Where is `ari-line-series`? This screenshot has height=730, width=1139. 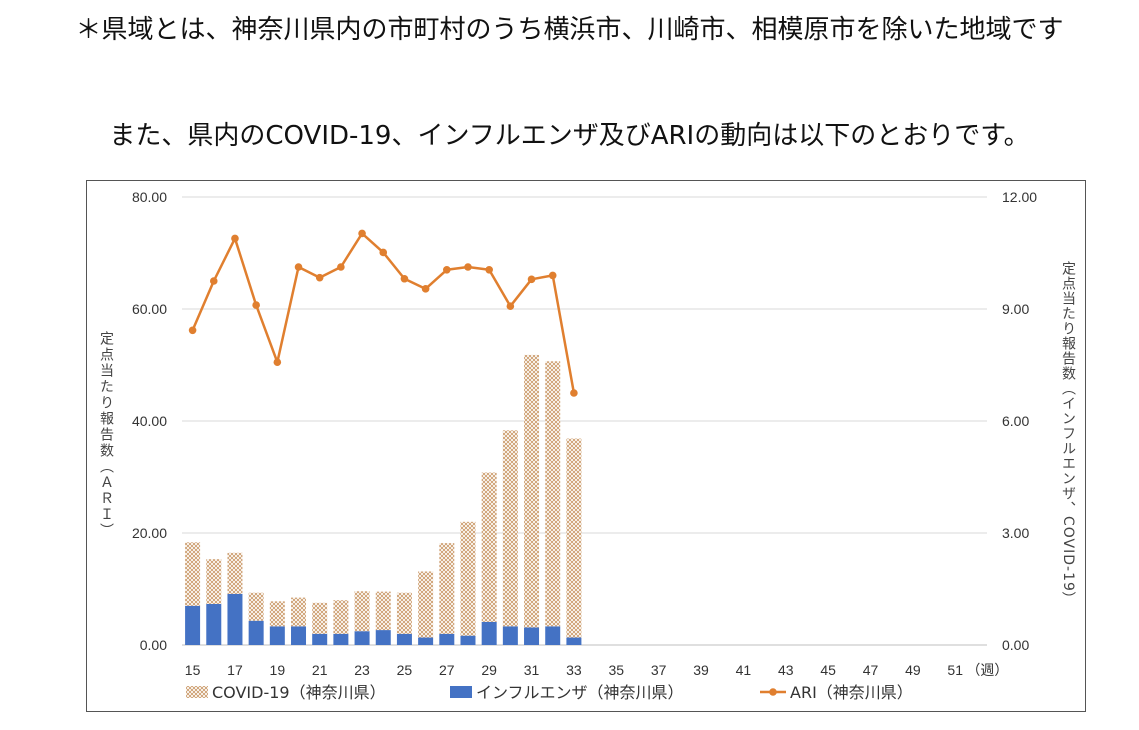 ari-line-series is located at coordinates (383, 313).